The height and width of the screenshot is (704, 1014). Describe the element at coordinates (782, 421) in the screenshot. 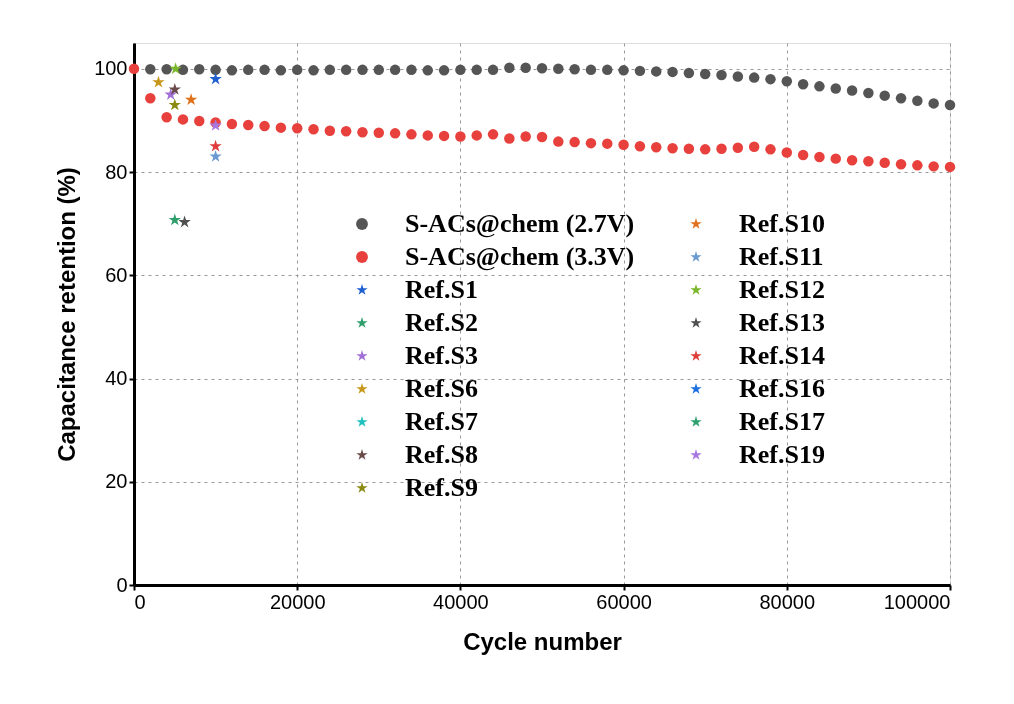

I see `legend-label: Ref.S17` at that location.